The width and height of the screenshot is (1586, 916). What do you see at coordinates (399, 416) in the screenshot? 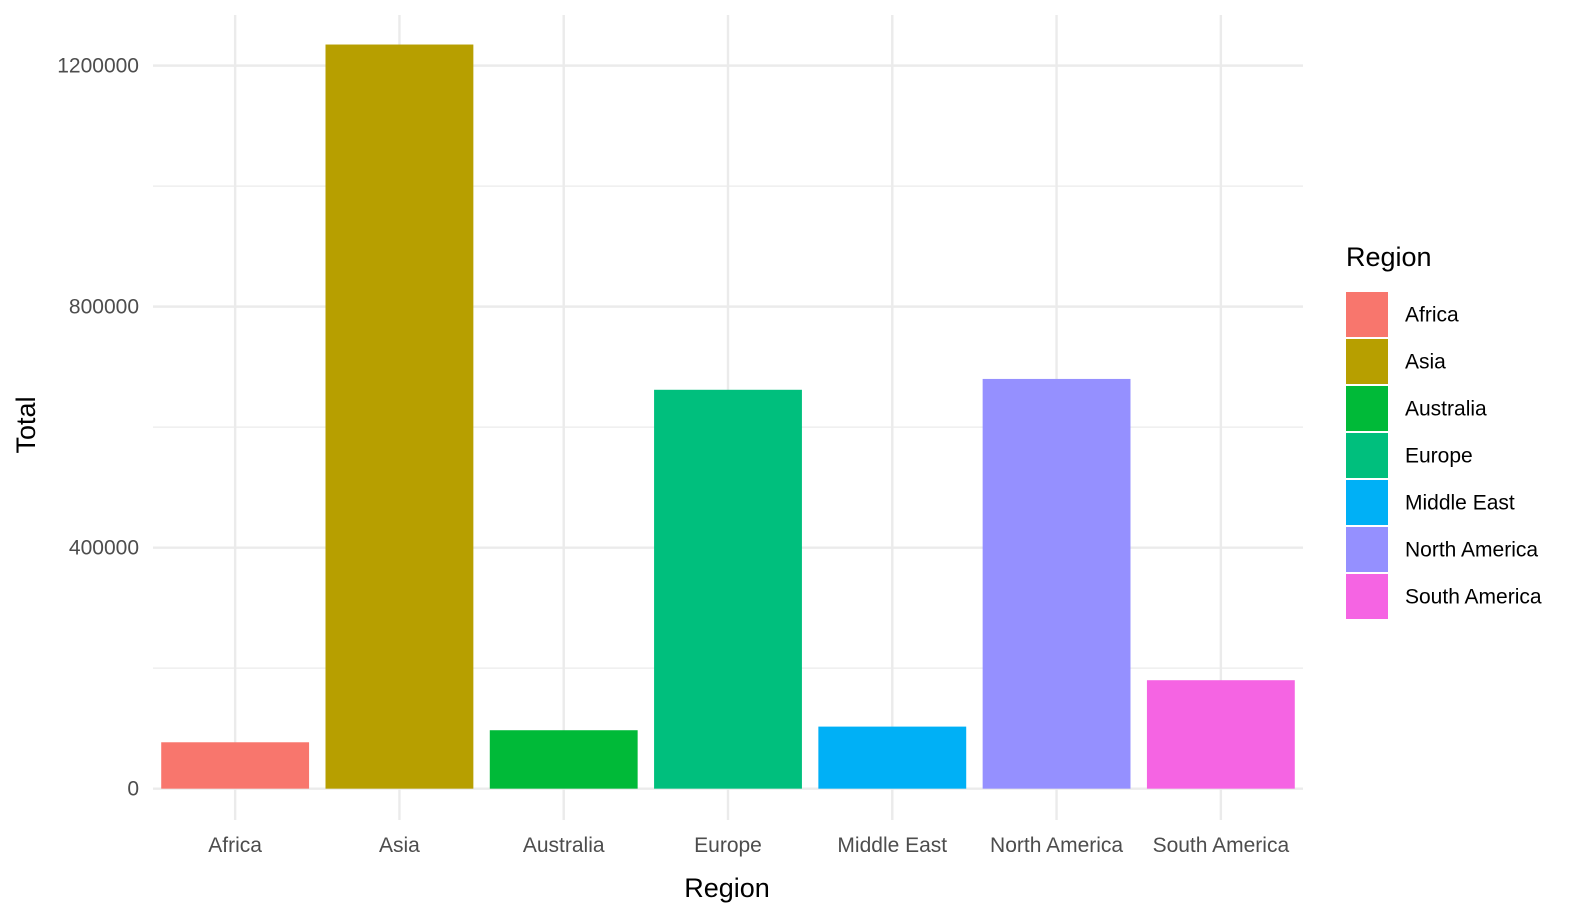
I see `bar-asia` at bounding box center [399, 416].